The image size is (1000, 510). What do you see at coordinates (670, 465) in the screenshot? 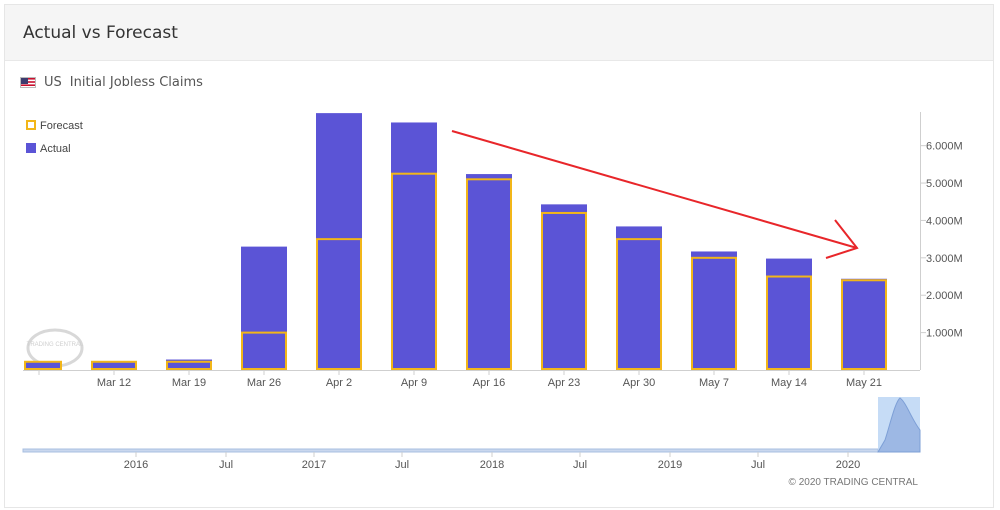
I see `navigator-label: 2019` at bounding box center [670, 465].